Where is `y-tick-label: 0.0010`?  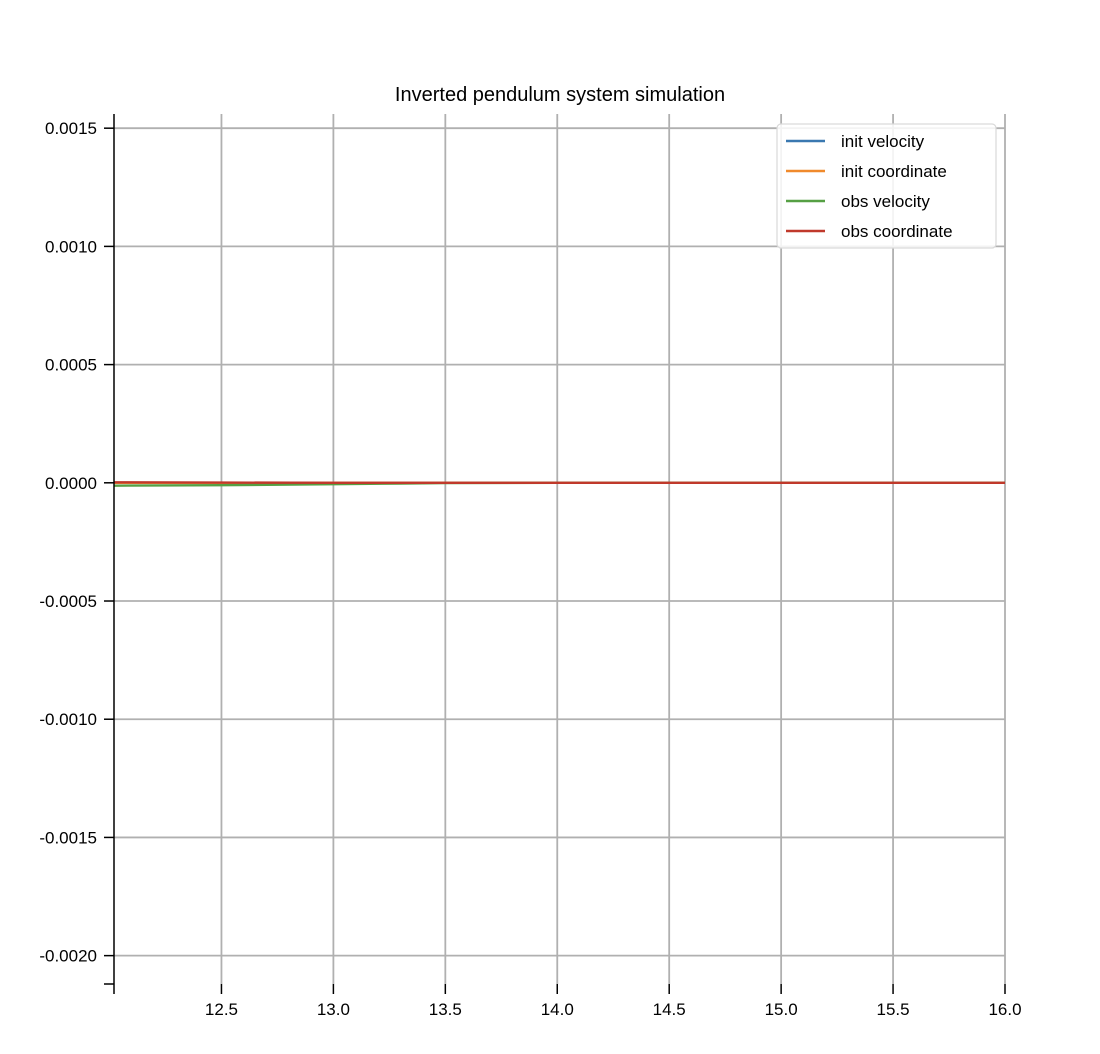 y-tick-label: 0.0010 is located at coordinates (71, 246).